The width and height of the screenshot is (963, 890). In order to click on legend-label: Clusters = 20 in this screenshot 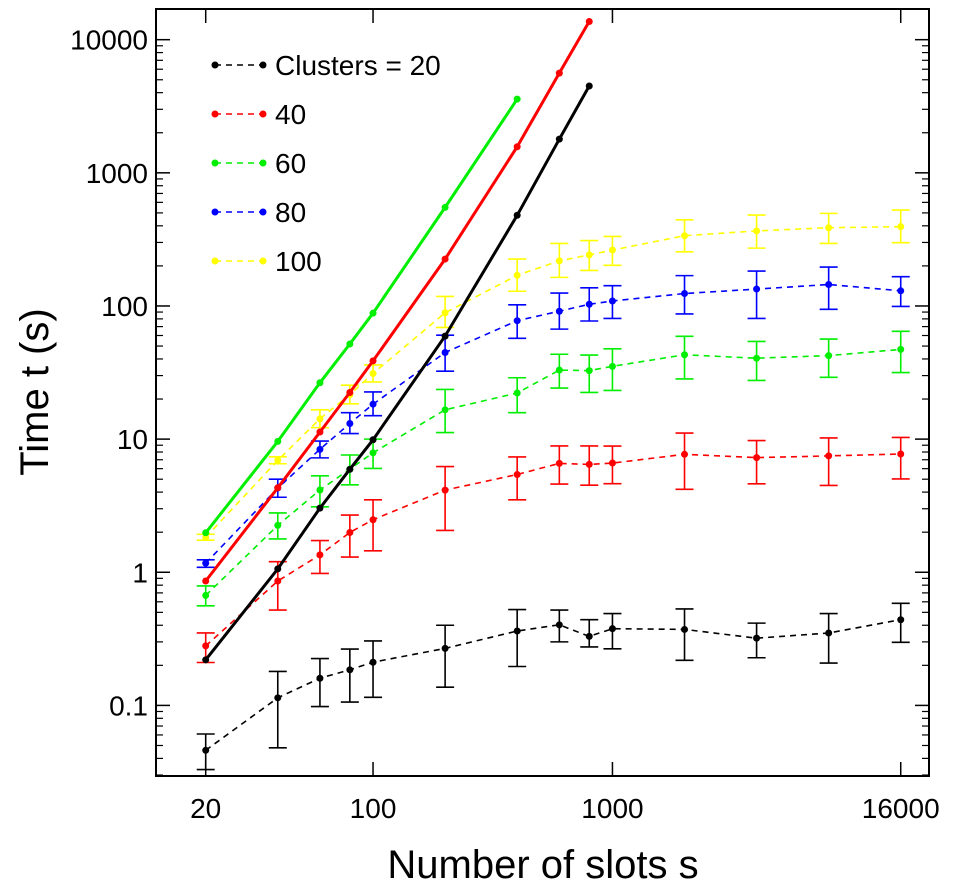, I will do `click(358, 65)`.